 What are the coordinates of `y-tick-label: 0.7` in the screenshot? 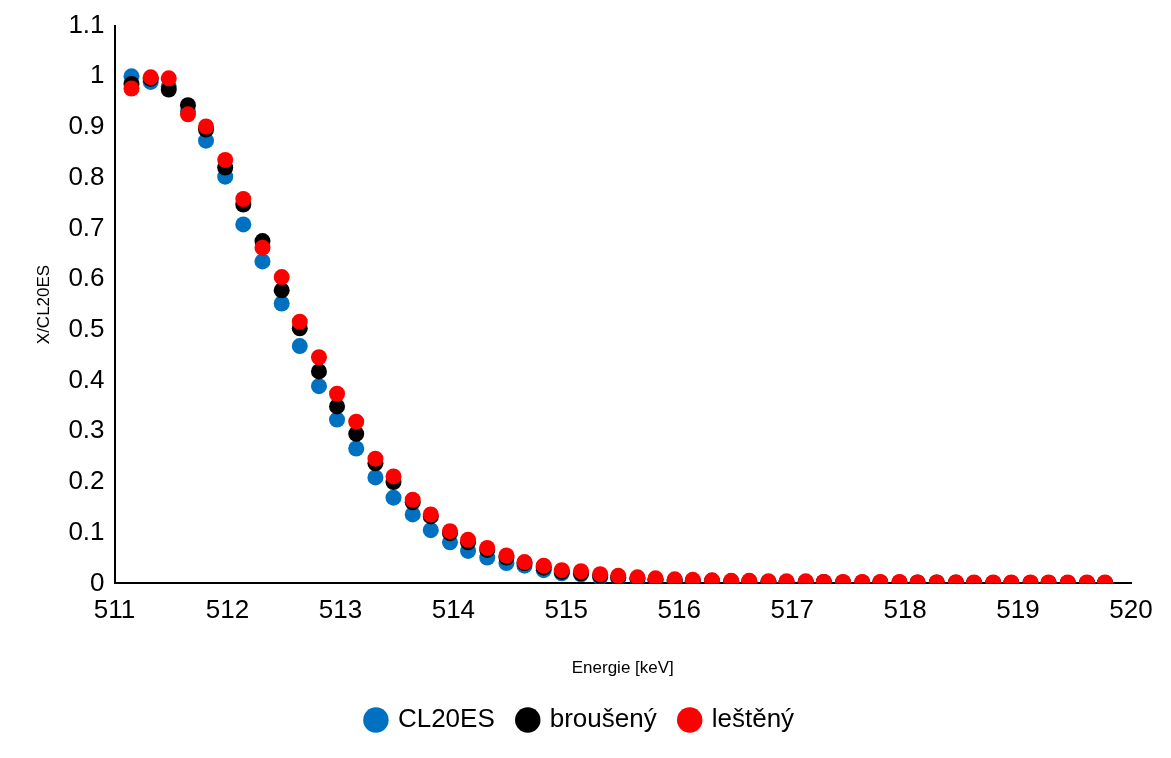 It's located at (86, 226).